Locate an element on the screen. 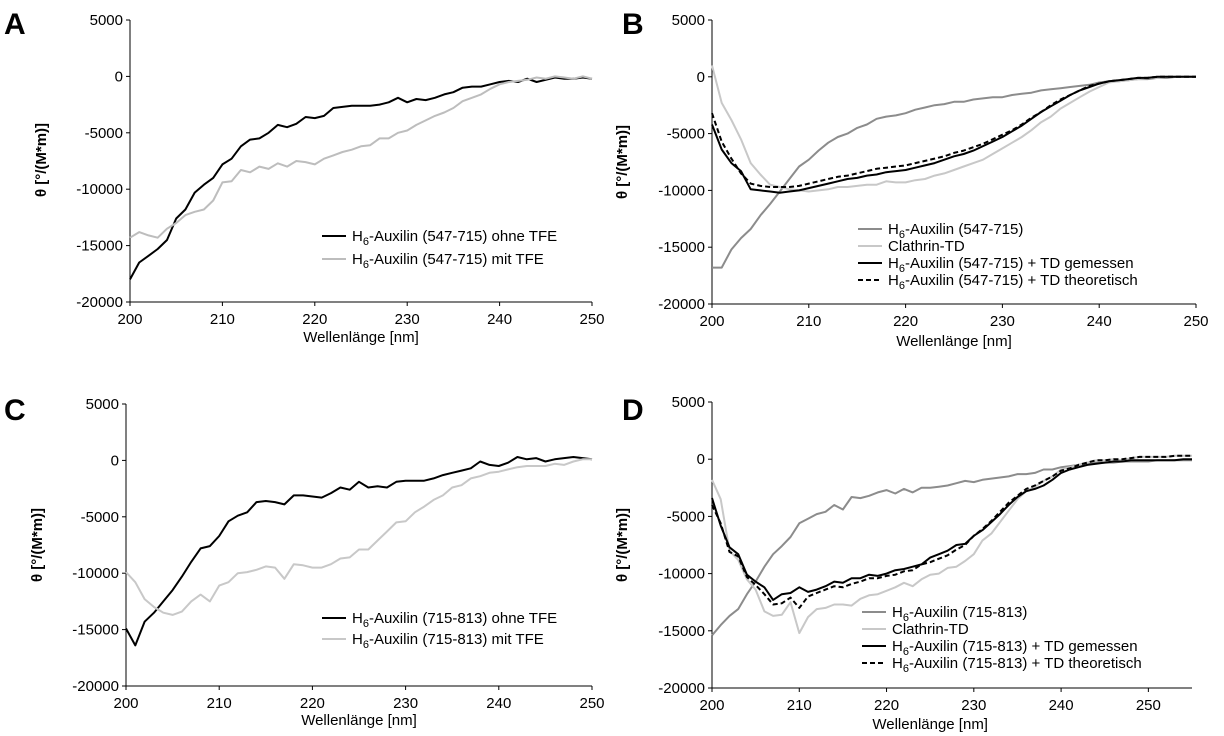 This screenshot has width=1224, height=736. legend-label: H6-Auxilin (715-813) + TD gemessen is located at coordinates (1015, 648).